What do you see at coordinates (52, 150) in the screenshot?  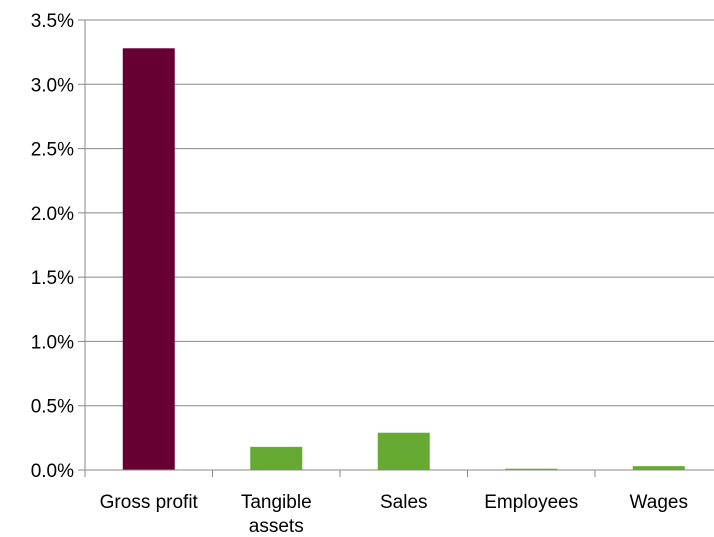 I see `y-tick-label: 2.5%` at bounding box center [52, 150].